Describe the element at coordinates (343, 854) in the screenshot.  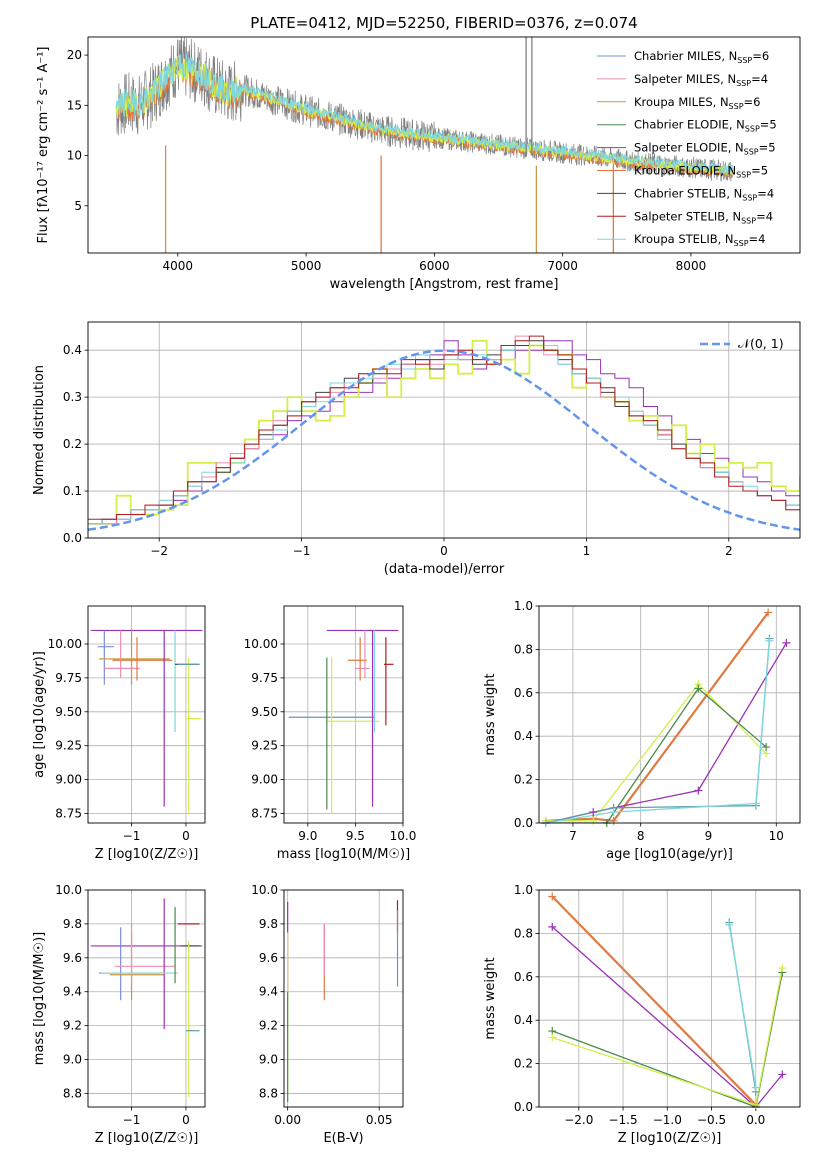
I see `x-axis-label: mass [log10(M/M☉)]` at that location.